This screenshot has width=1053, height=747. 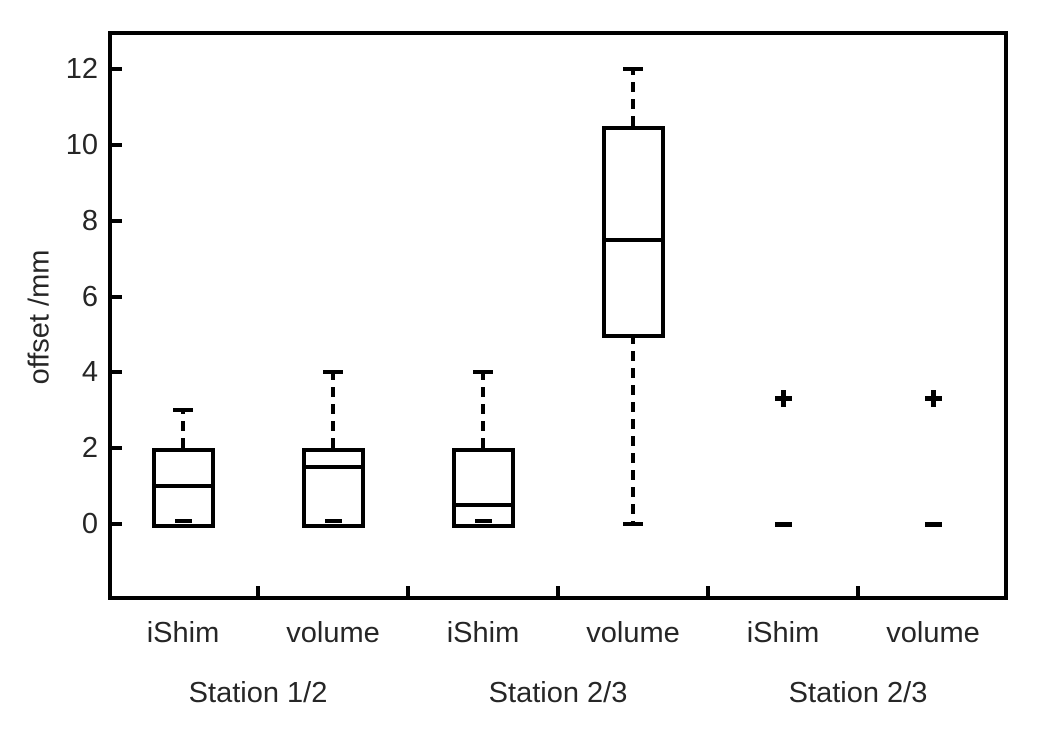 I want to click on y-tick-label: 8, so click(x=89, y=220).